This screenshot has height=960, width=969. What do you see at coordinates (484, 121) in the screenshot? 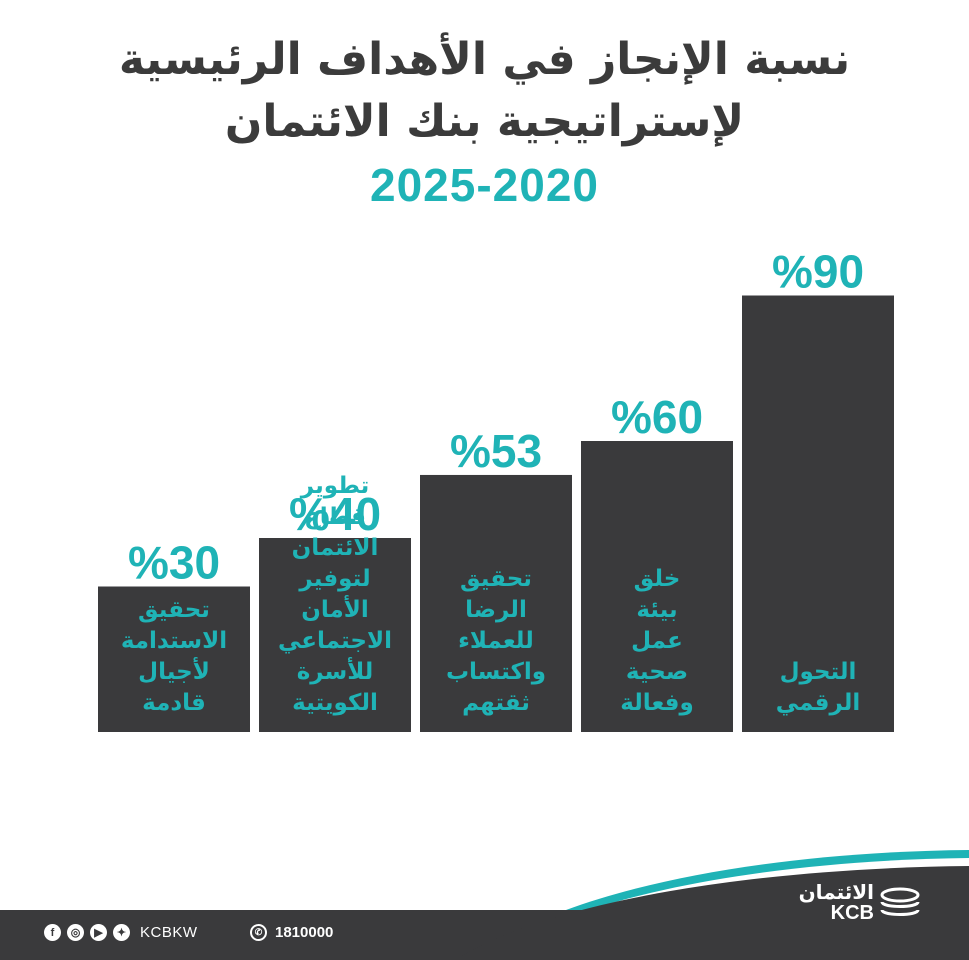
I see `page-title-line2: لإستراتيجية بنك الائتمان` at bounding box center [484, 121].